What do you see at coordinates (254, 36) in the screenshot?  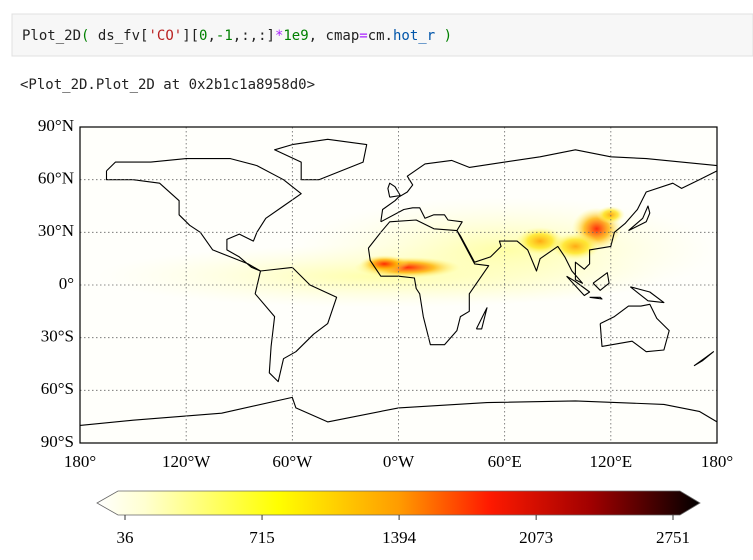 I see `code-token: ,:,:]` at bounding box center [254, 36].